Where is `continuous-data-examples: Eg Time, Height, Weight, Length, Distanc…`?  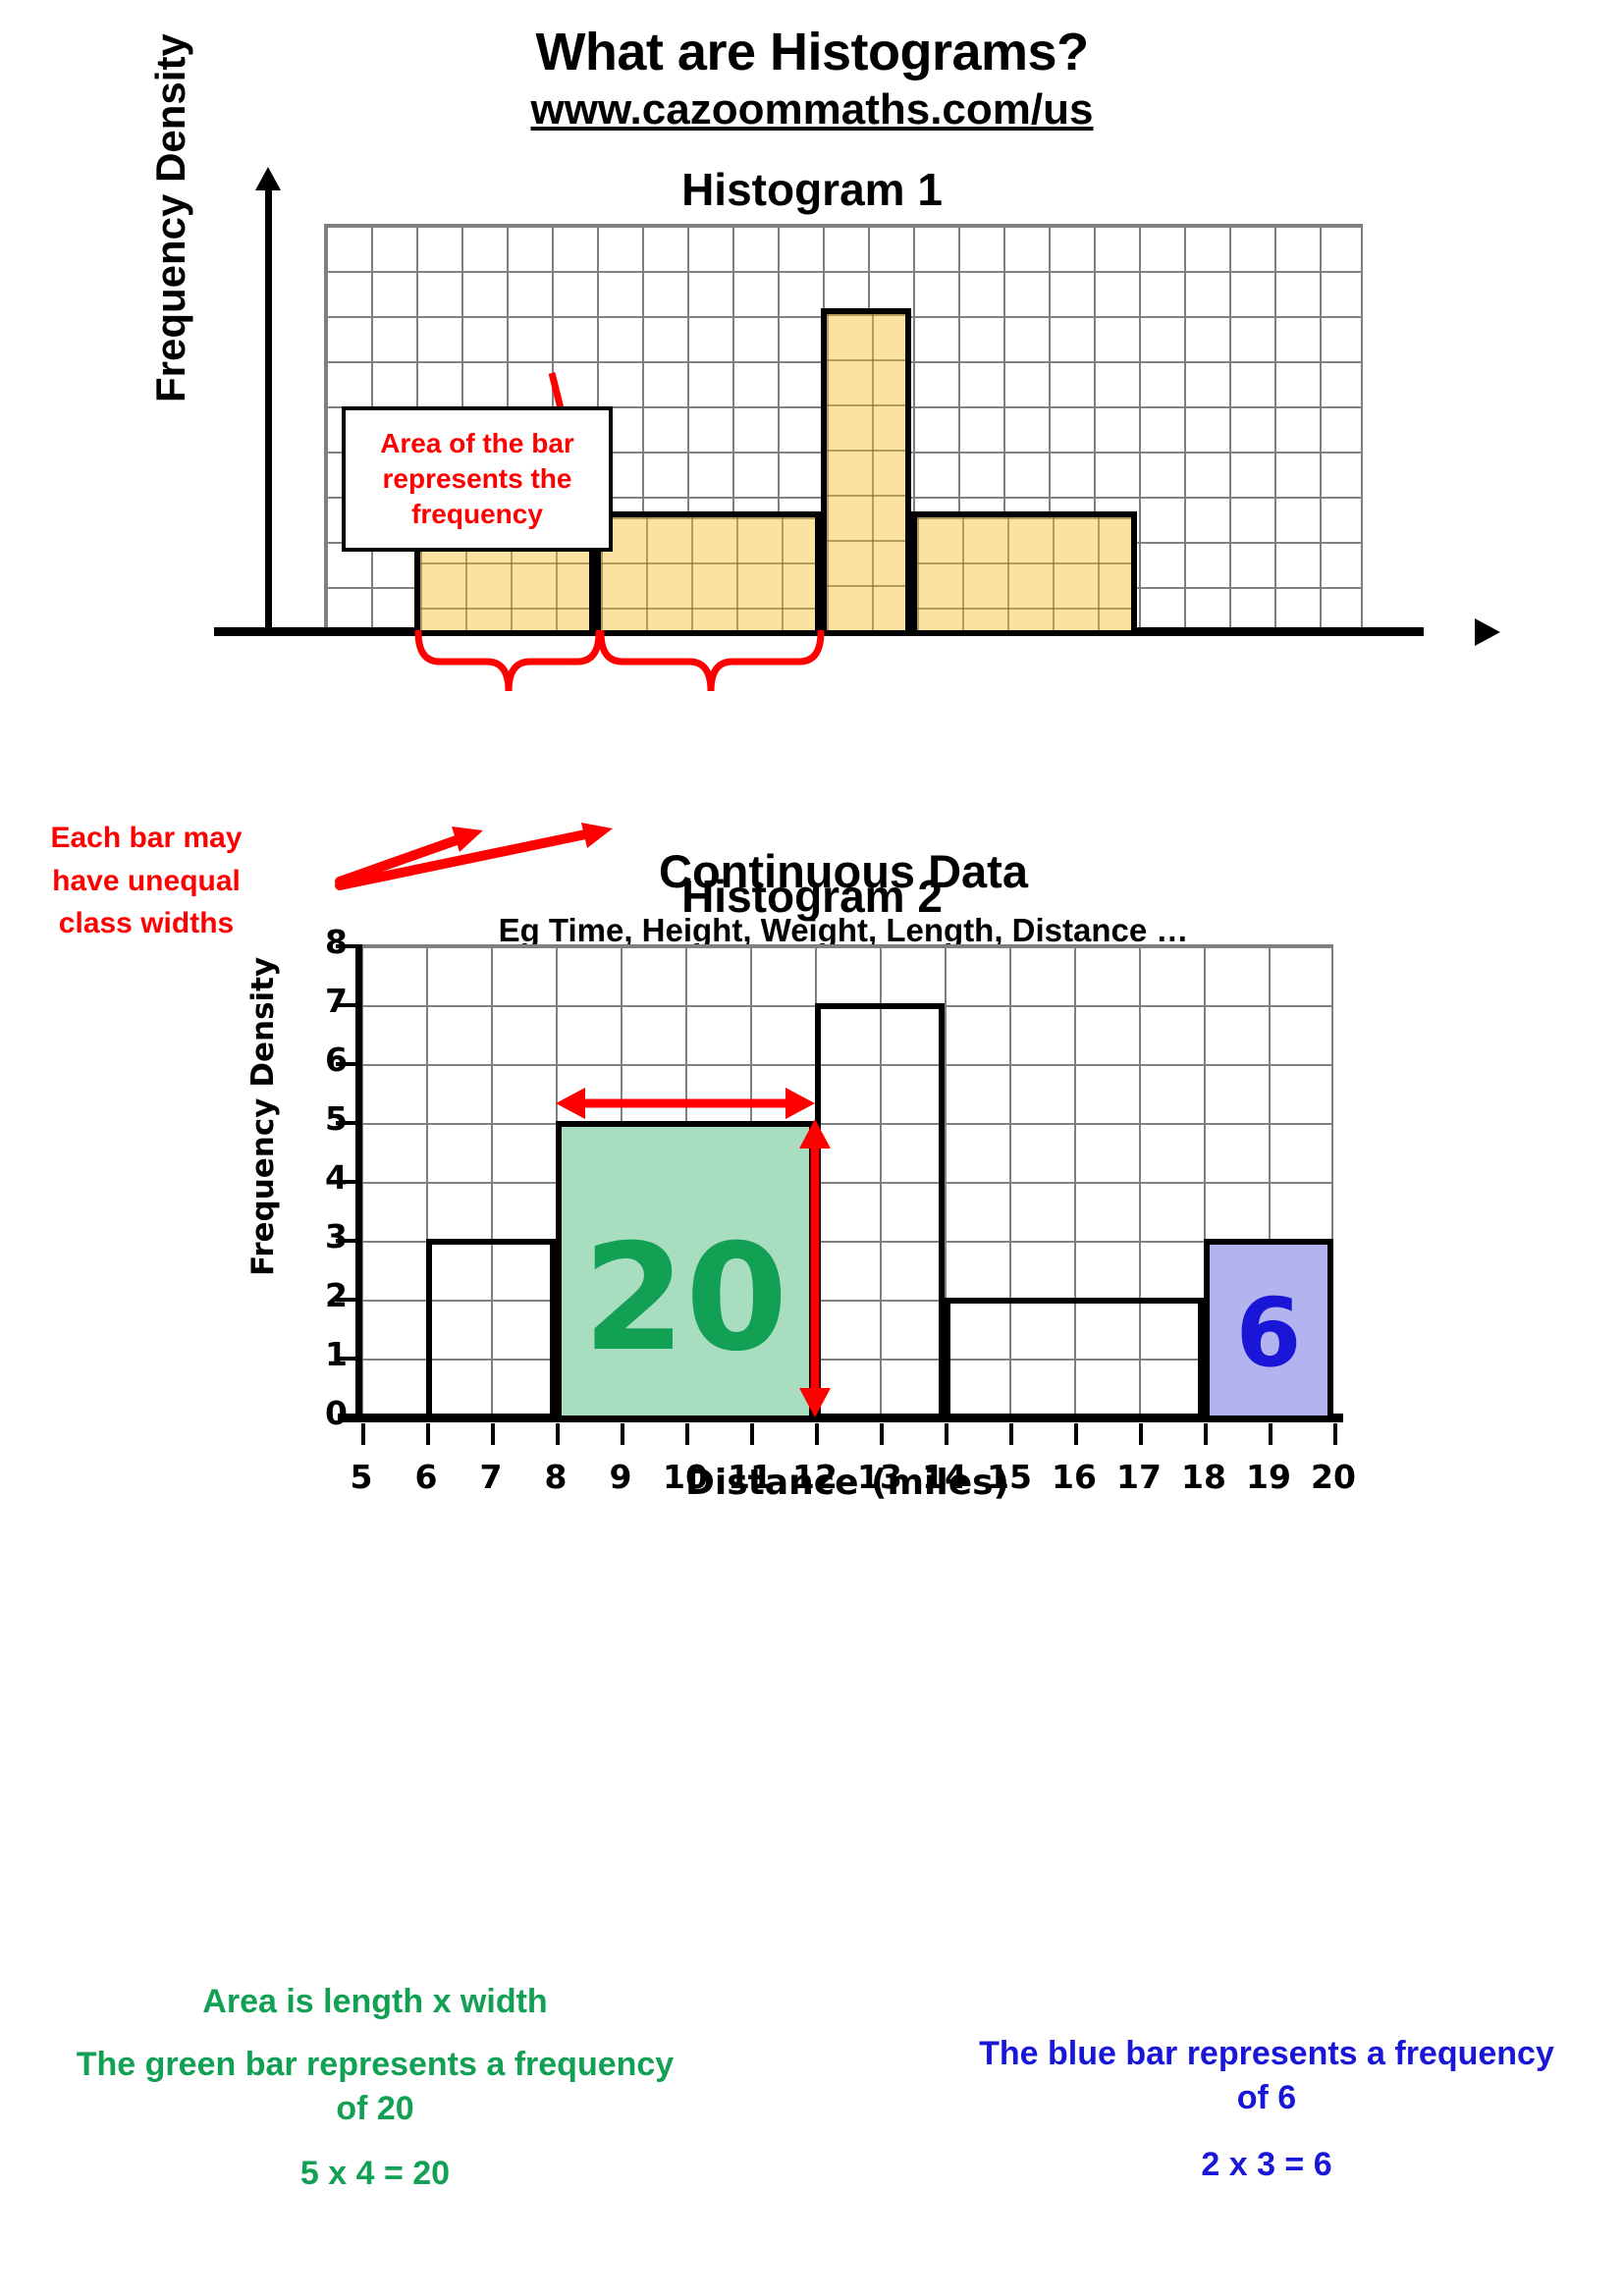 continuous-data-examples: Eg Time, Height, Weight, Length, Distanc… is located at coordinates (843, 930).